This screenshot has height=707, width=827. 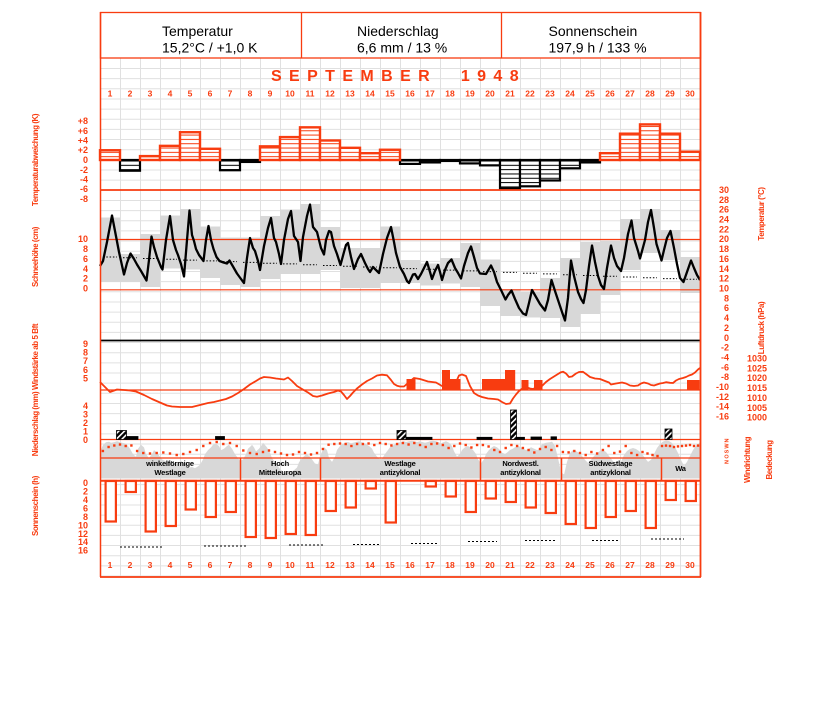 What do you see at coordinates (757, 418) in the screenshot?
I see `svg-text: 1000` at bounding box center [757, 418].